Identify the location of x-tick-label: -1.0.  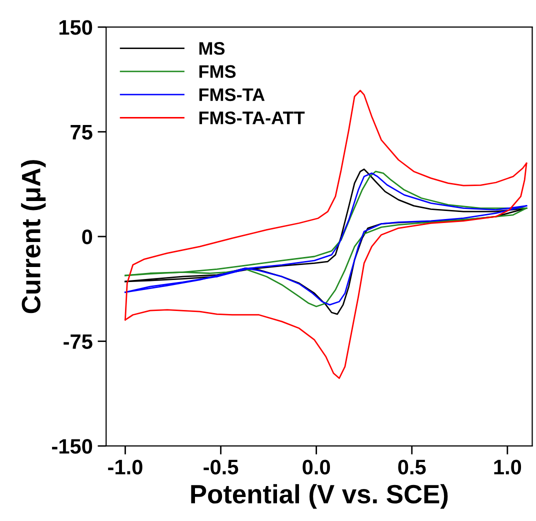
(125, 467).